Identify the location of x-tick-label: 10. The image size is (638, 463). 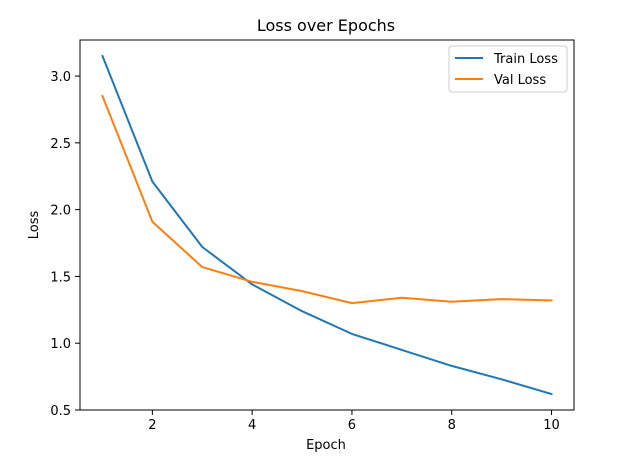
(551, 425).